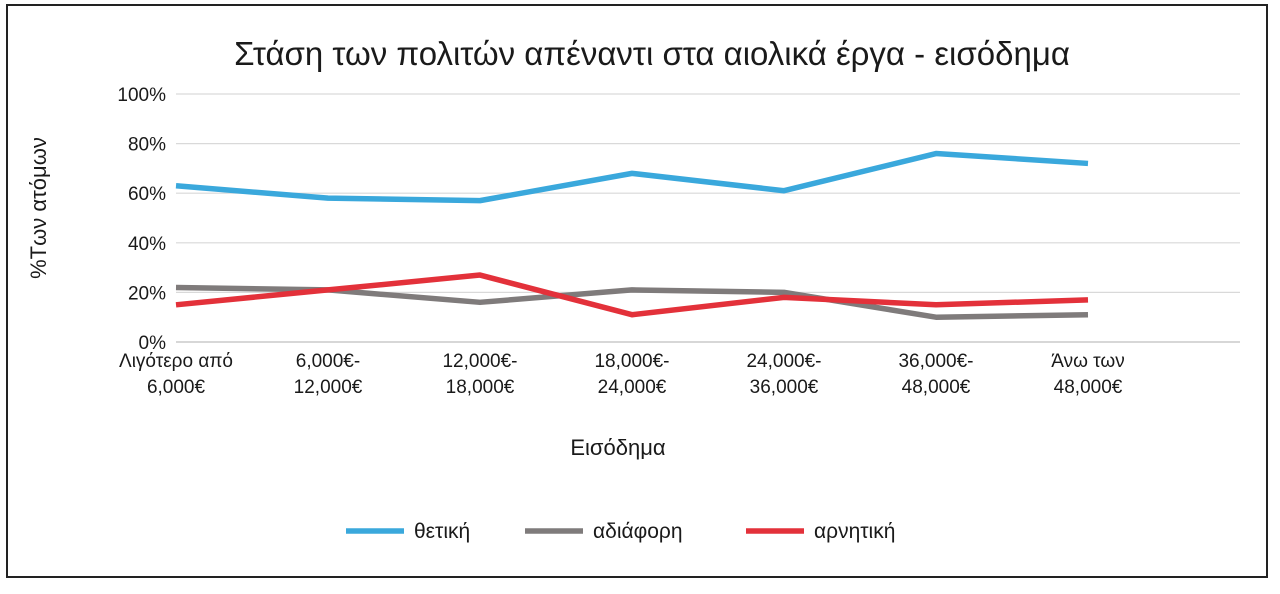  Describe the element at coordinates (141, 219) in the screenshot. I see `y-axis-ticks: 0% 20% 40% 60% 80% 100%` at that location.